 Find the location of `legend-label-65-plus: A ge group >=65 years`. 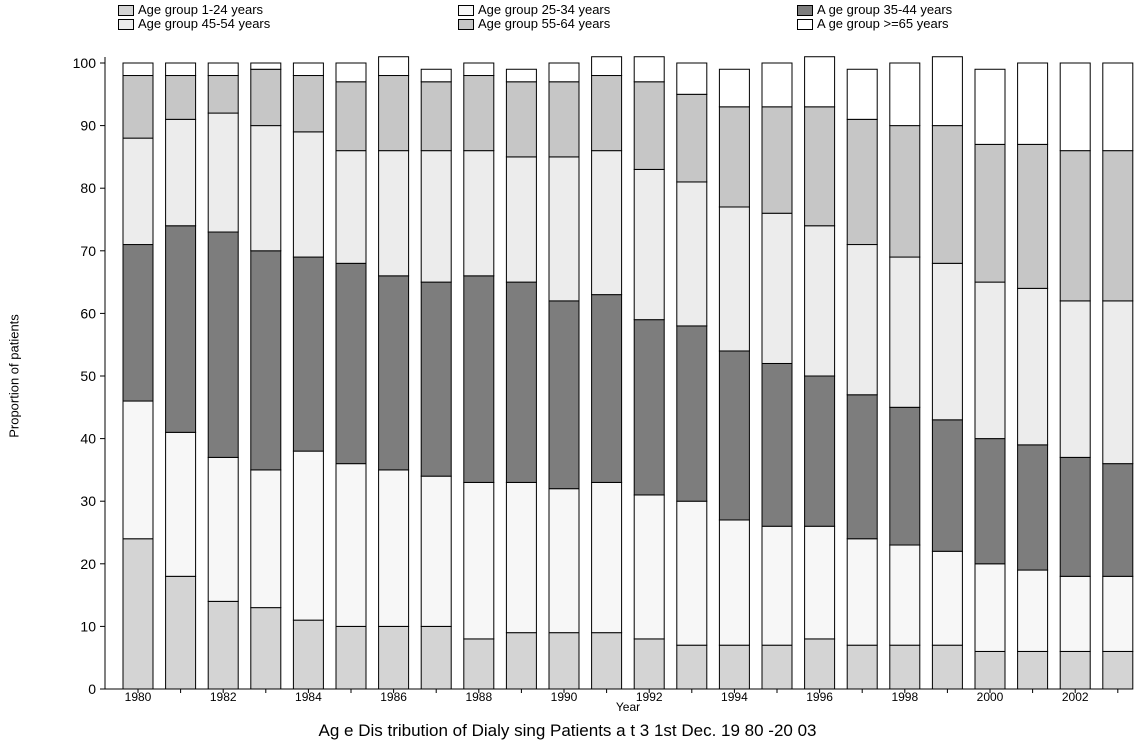

legend-label-65-plus: A ge group >=65 years is located at coordinates (883, 23).